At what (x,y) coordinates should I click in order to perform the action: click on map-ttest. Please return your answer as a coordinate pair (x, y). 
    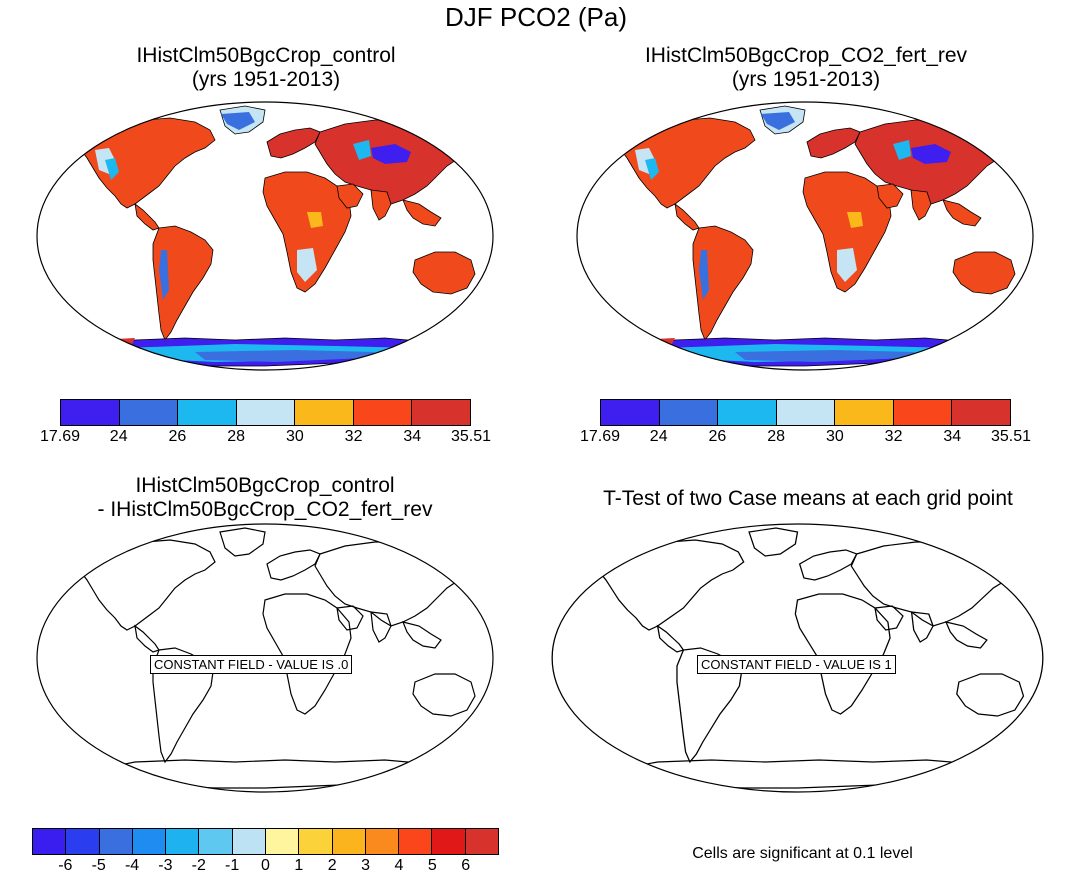
    Looking at the image, I should click on (797, 658).